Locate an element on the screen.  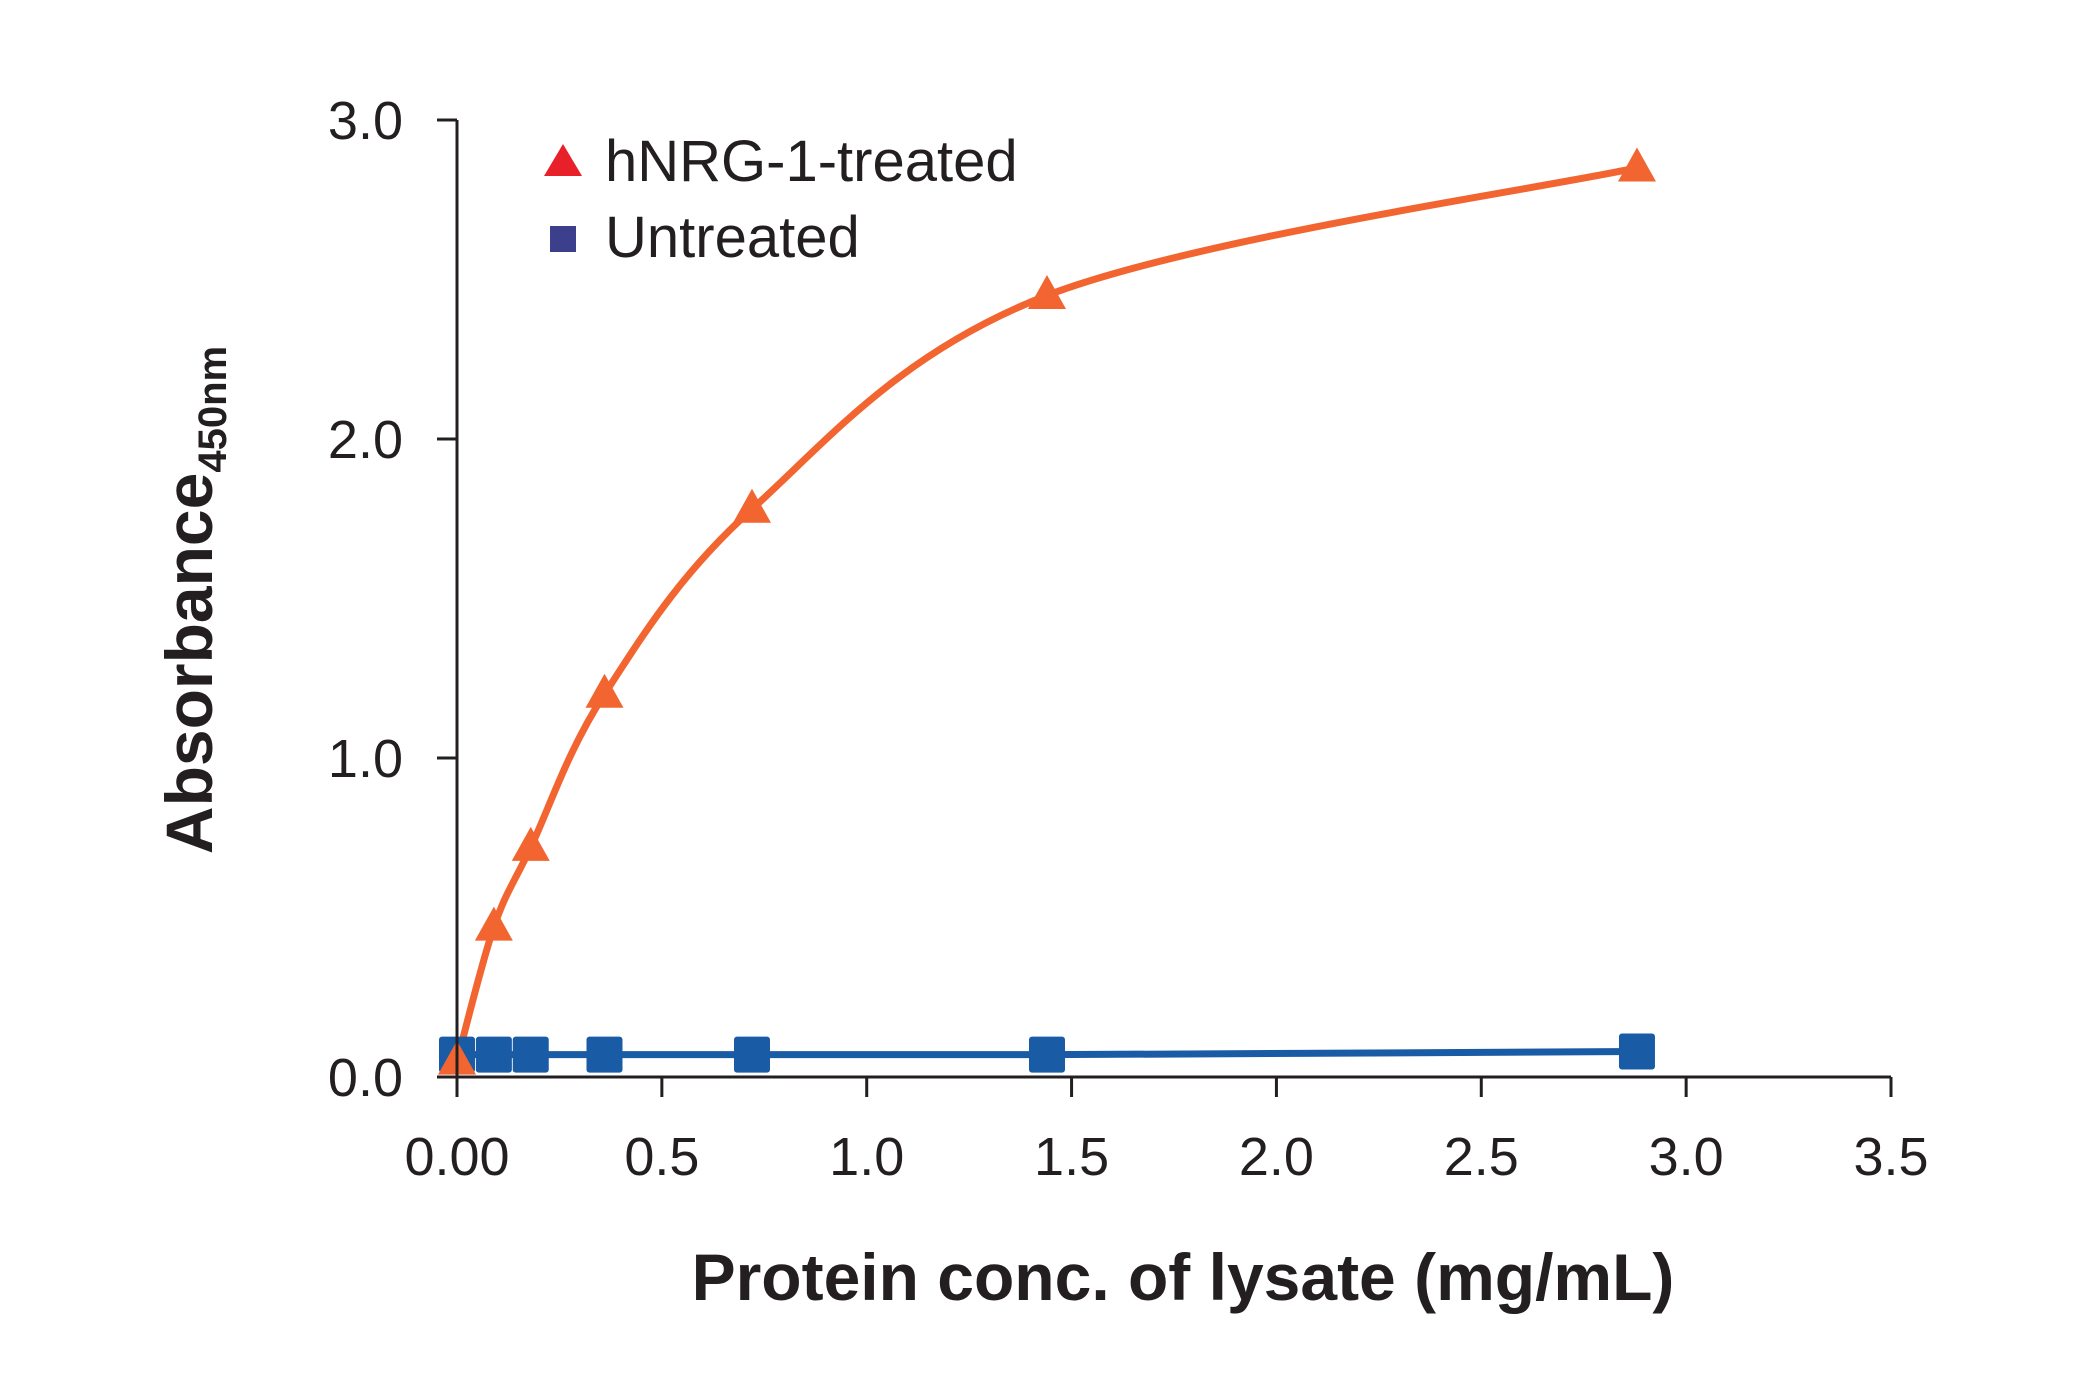
x-axis-title: Protein conc. of lysate (mg/mL) is located at coordinates (1183, 1277).